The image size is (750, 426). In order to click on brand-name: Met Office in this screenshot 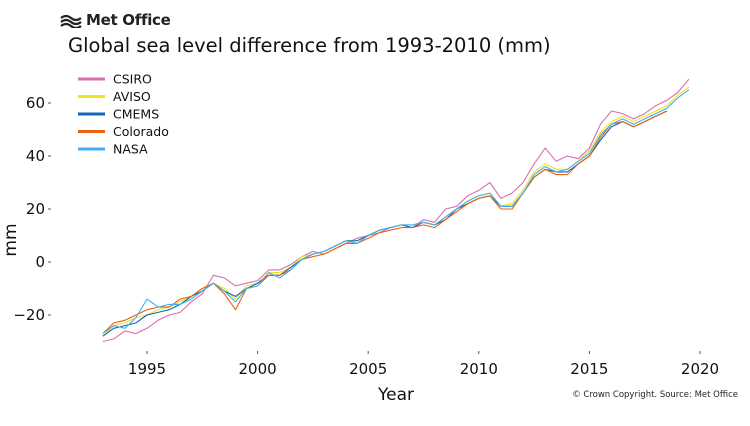, I will do `click(128, 20)`.